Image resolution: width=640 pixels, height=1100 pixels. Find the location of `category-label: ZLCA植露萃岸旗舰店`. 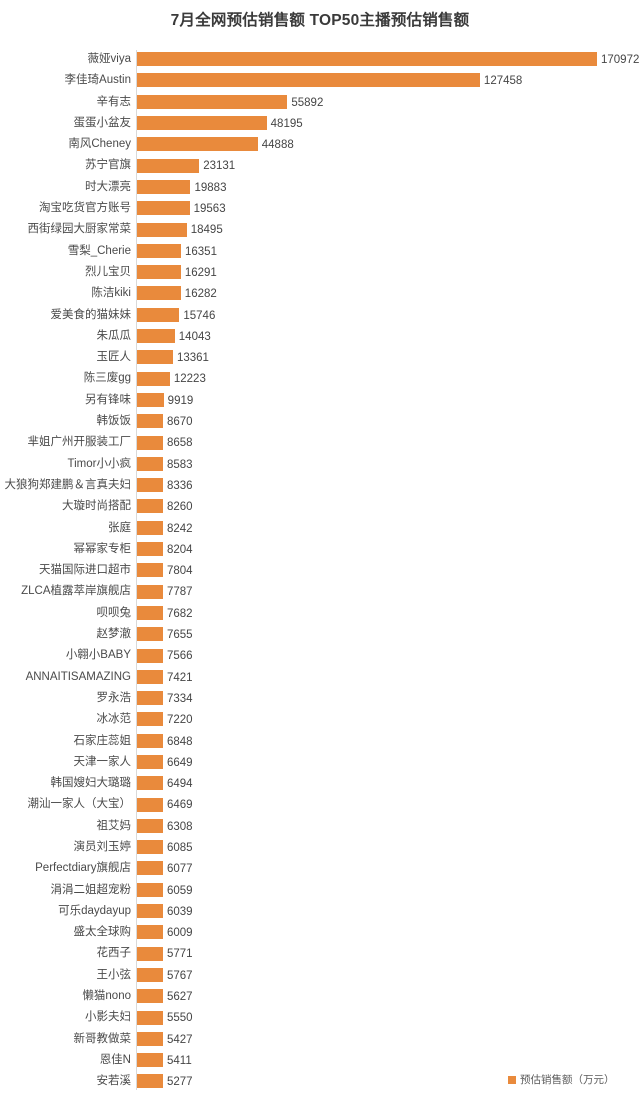

category-label: ZLCA植露萃岸旗舰店 is located at coordinates (76, 591).